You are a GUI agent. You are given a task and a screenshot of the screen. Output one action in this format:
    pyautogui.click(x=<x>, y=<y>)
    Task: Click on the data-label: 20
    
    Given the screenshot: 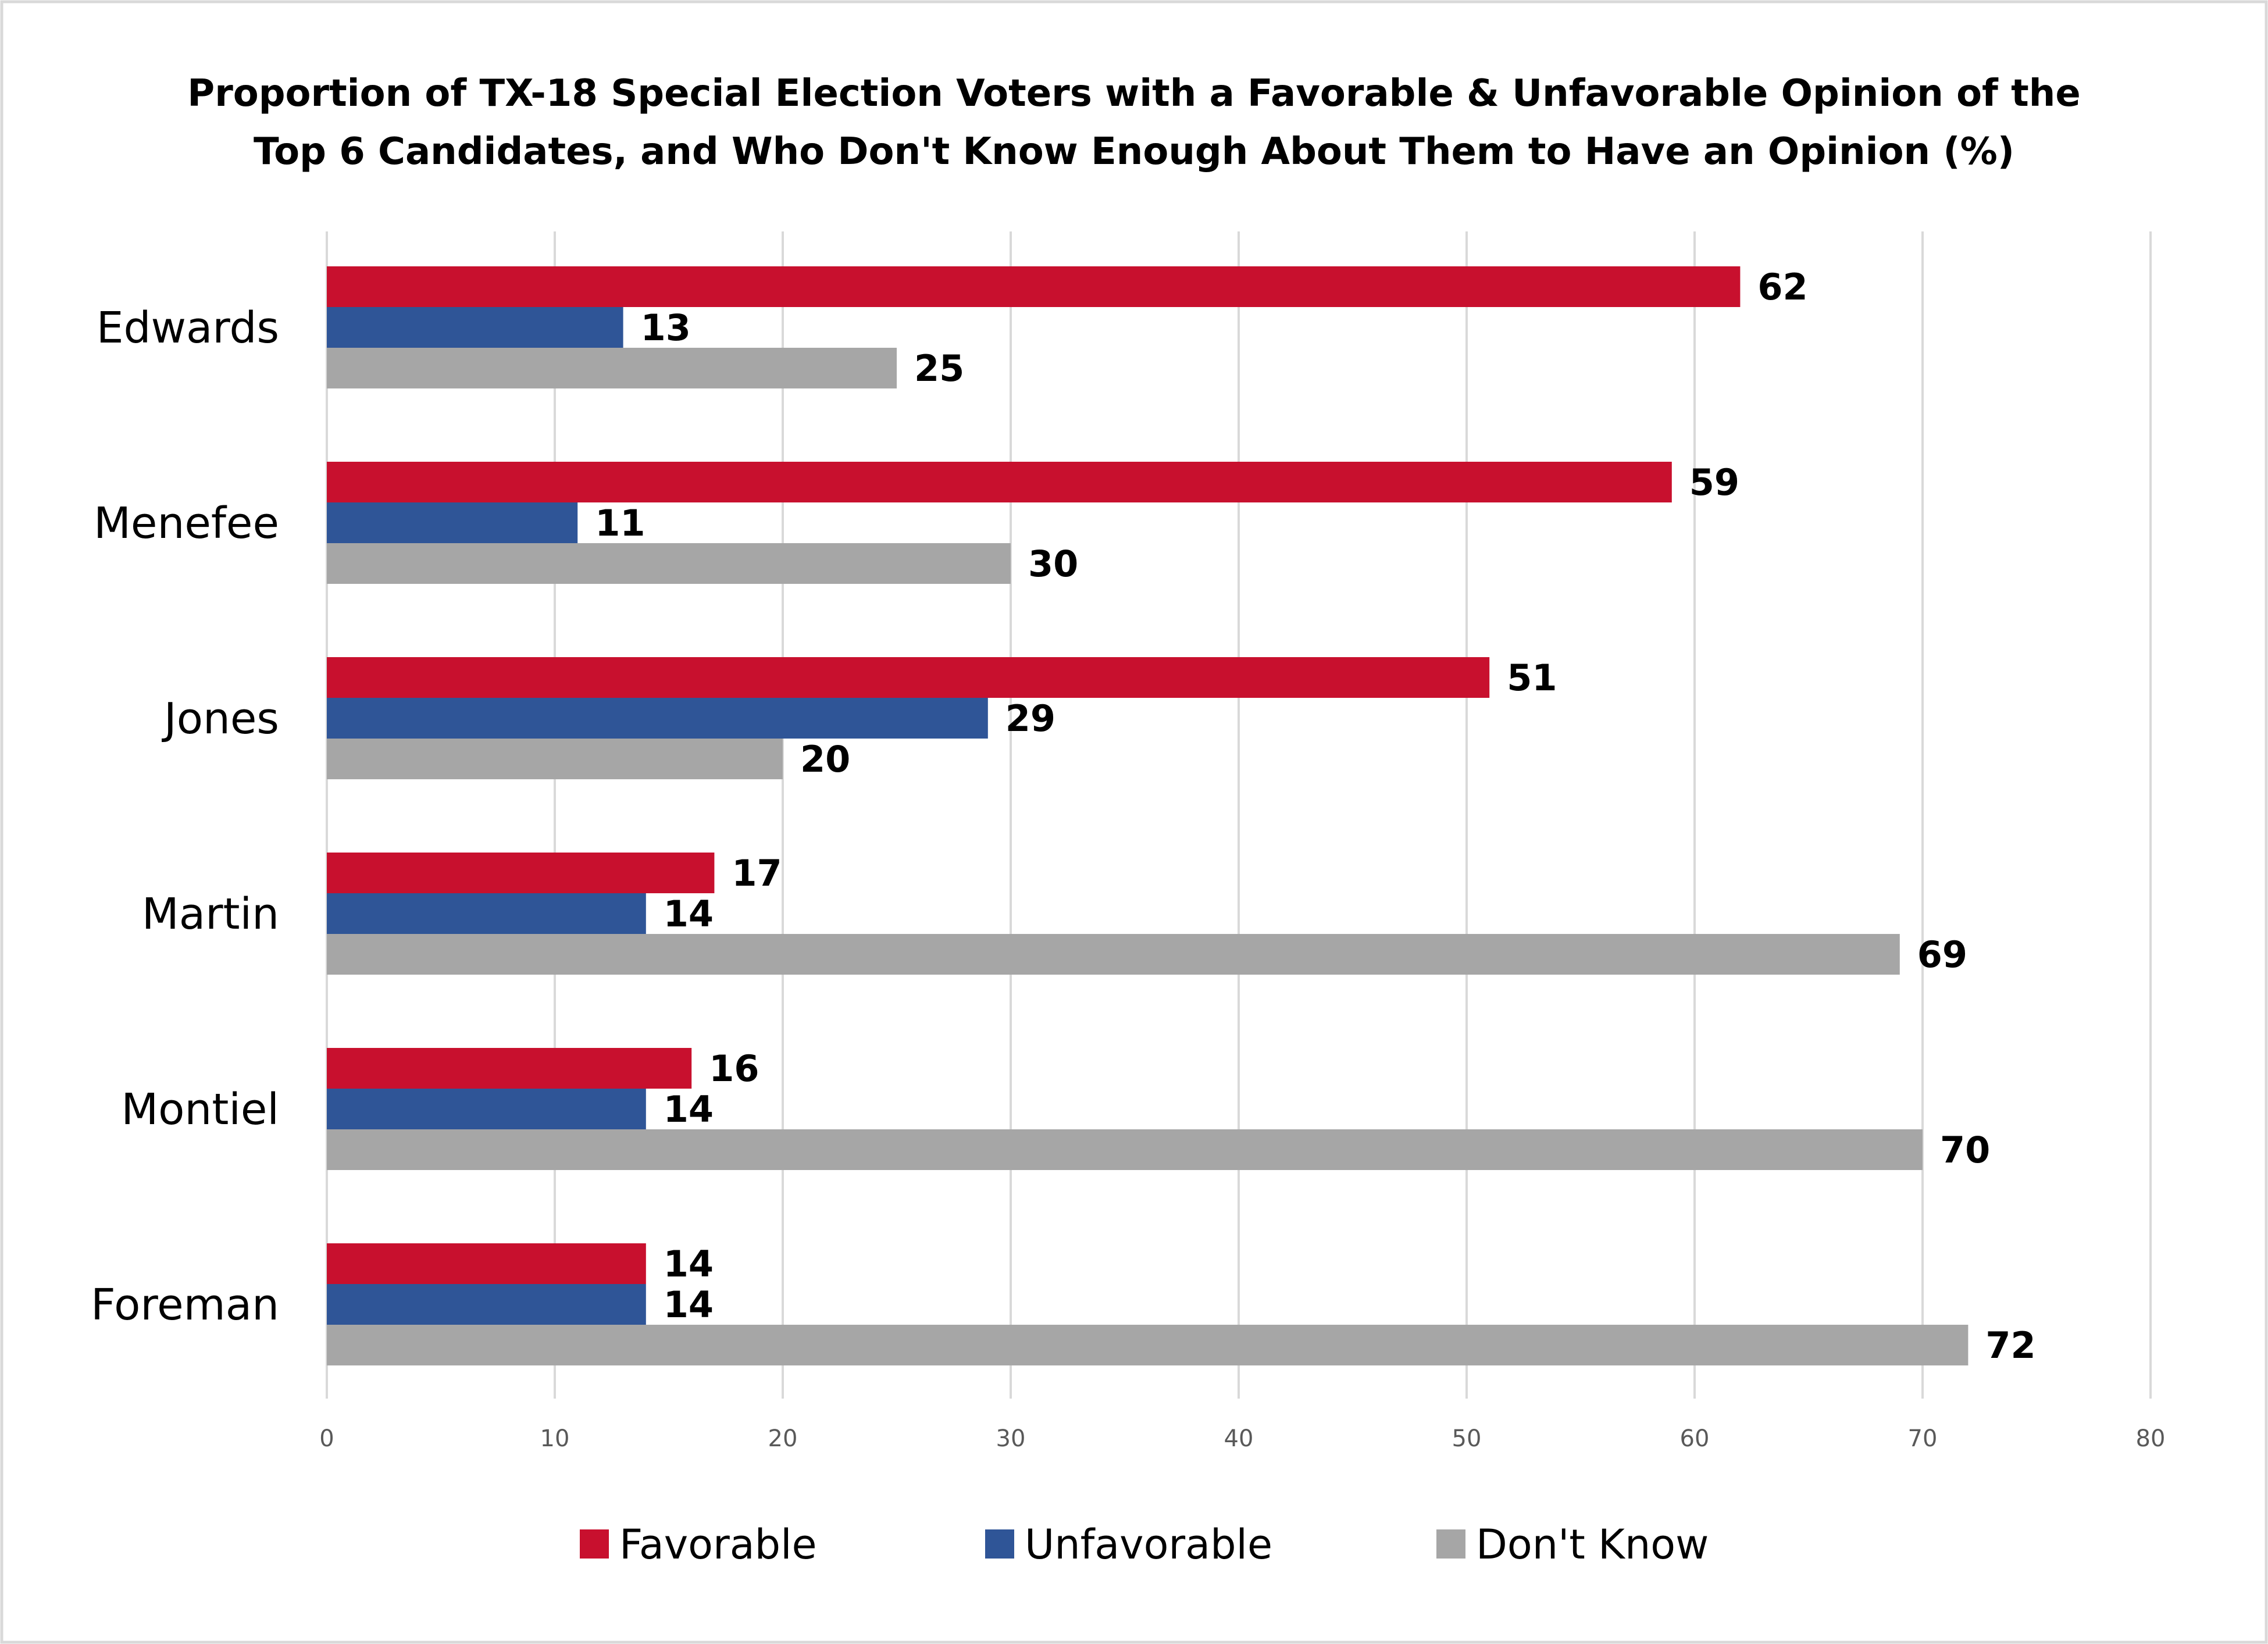 What is the action you would take?
    pyautogui.click(x=825, y=759)
    